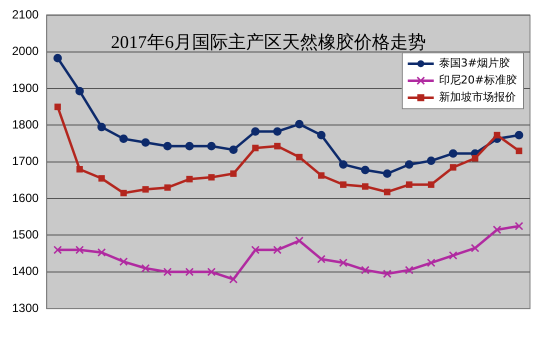 The height and width of the screenshot is (339, 544). Describe the element at coordinates (26, 51) in the screenshot. I see `y-tick-label: 2000` at that location.